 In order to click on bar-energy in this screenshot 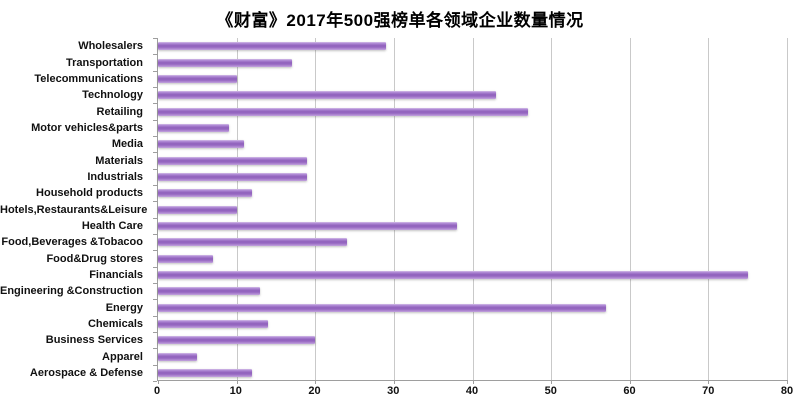, I will do `click(382, 307)`.